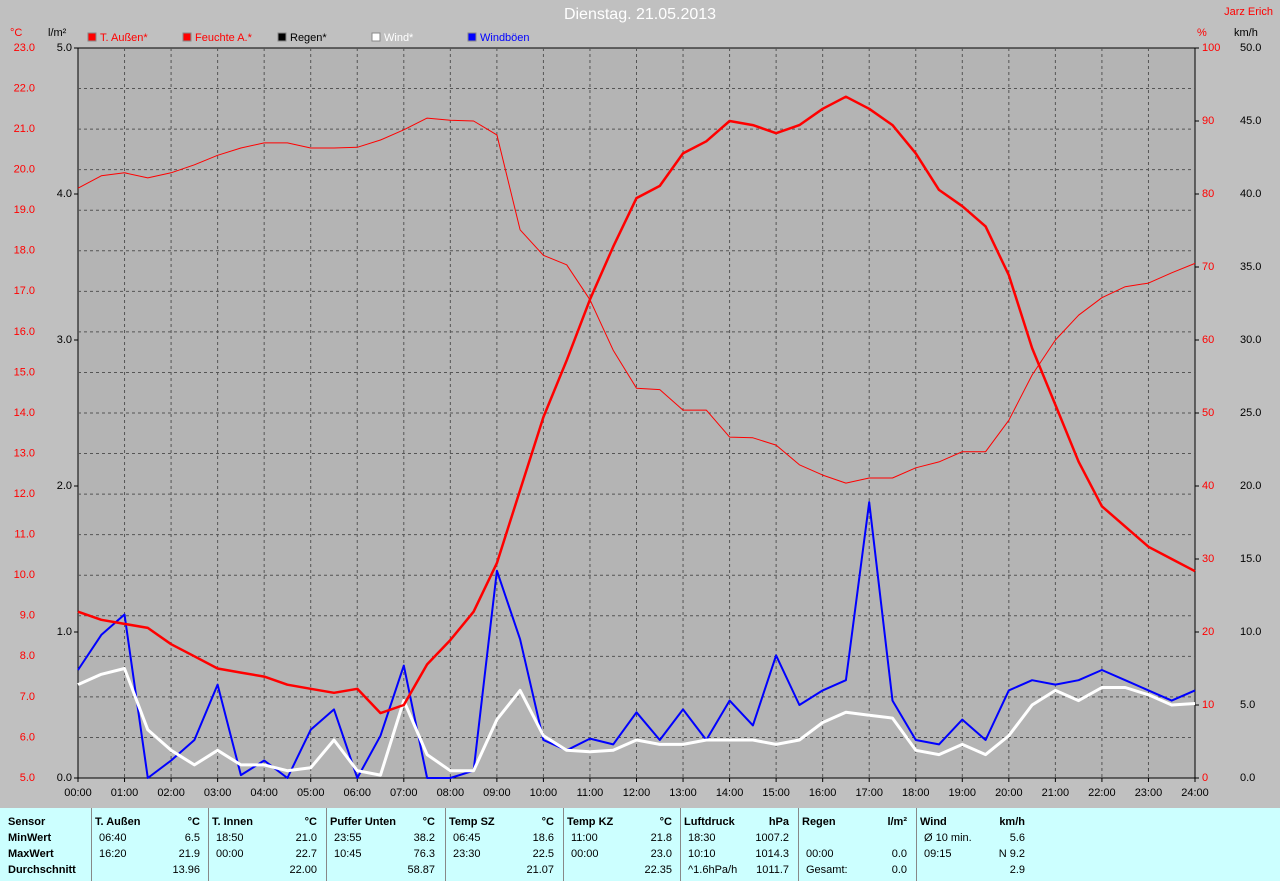 This screenshot has width=1280, height=881. What do you see at coordinates (544, 793) in the screenshot?
I see `x-tick-label: 10:00` at bounding box center [544, 793].